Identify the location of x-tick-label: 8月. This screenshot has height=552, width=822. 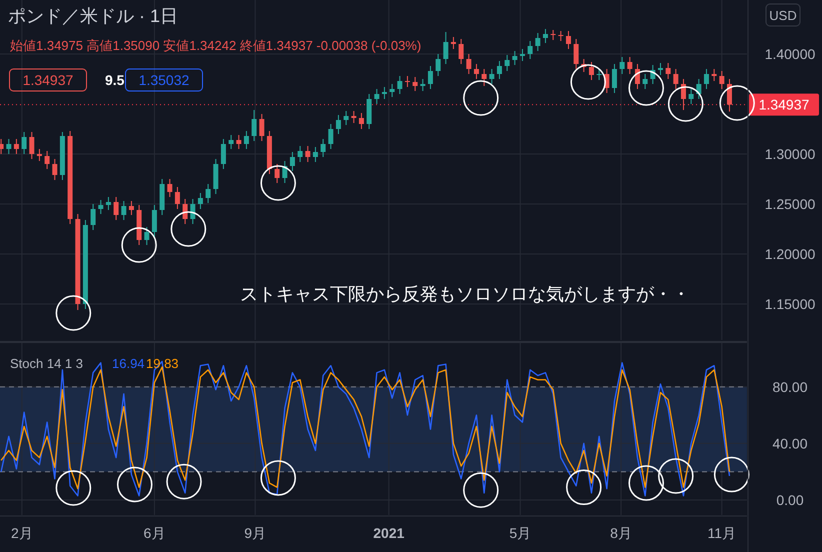
(621, 533).